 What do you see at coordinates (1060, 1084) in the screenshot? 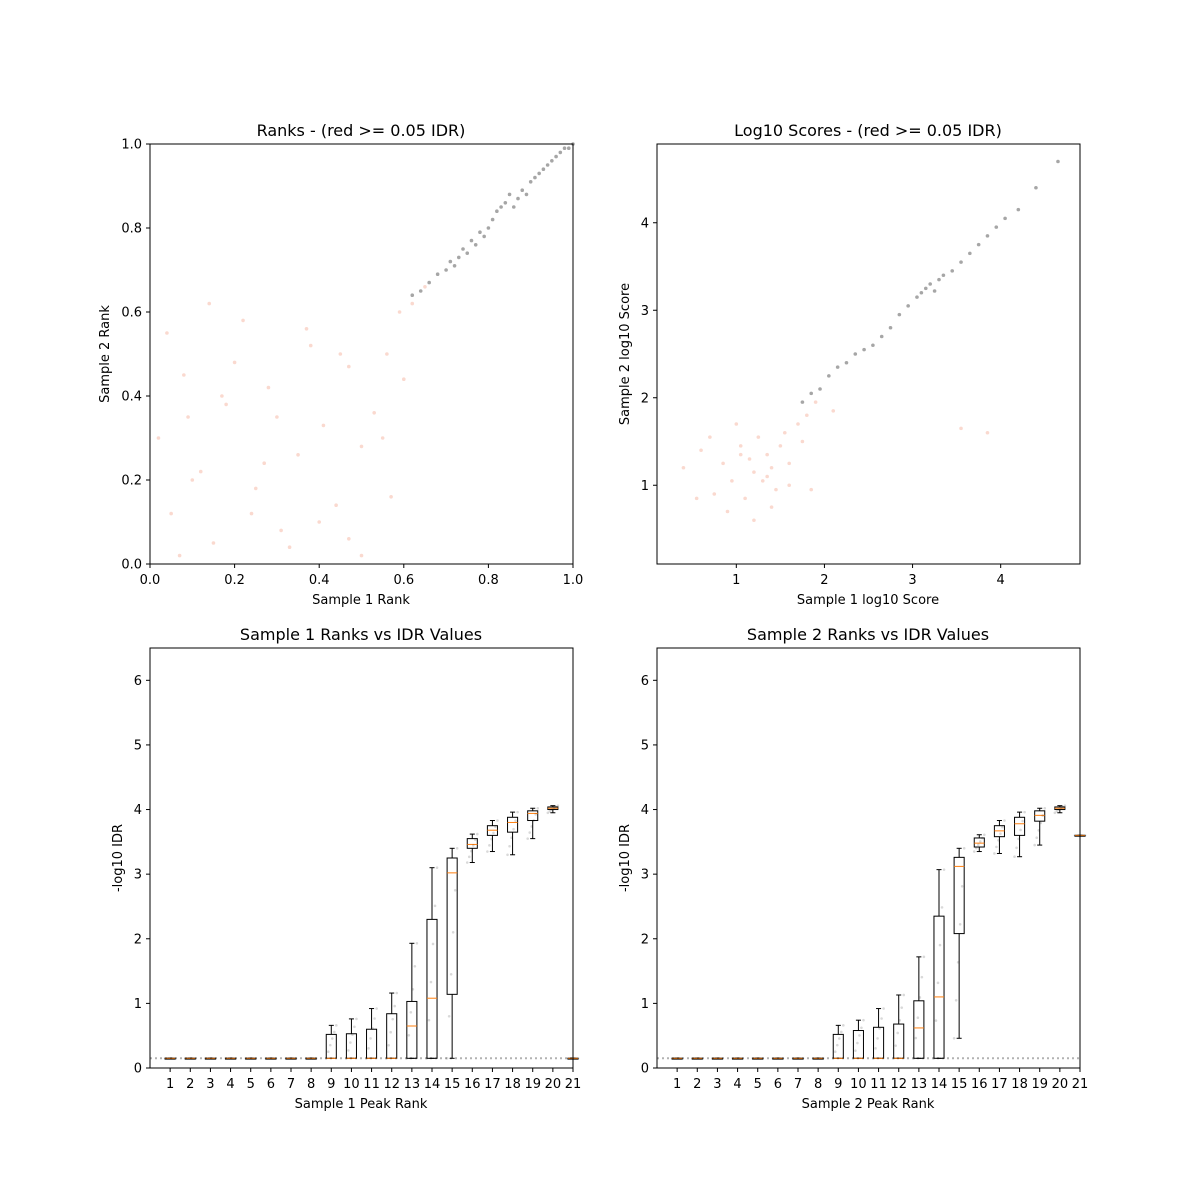
I see `x-tick-label: 20` at bounding box center [1060, 1084].